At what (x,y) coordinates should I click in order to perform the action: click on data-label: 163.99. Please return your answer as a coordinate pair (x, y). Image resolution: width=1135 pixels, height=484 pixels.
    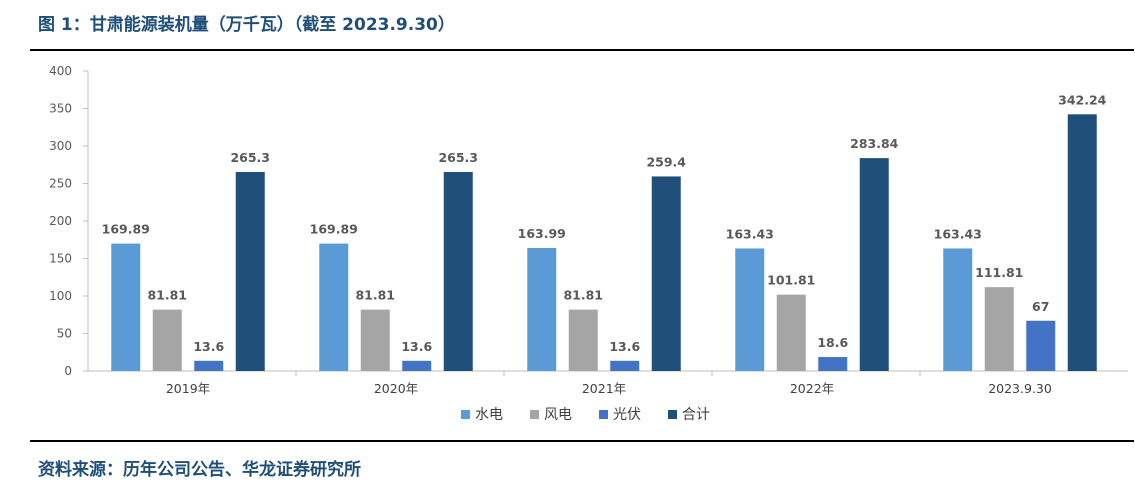
    Looking at the image, I should click on (542, 233).